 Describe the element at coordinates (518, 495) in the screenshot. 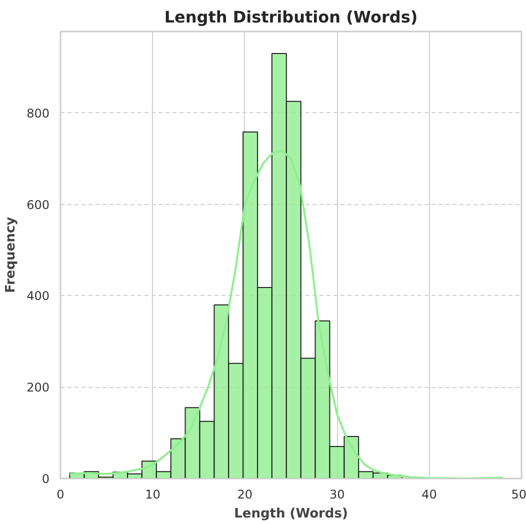

I see `x-tick-label: 50` at that location.